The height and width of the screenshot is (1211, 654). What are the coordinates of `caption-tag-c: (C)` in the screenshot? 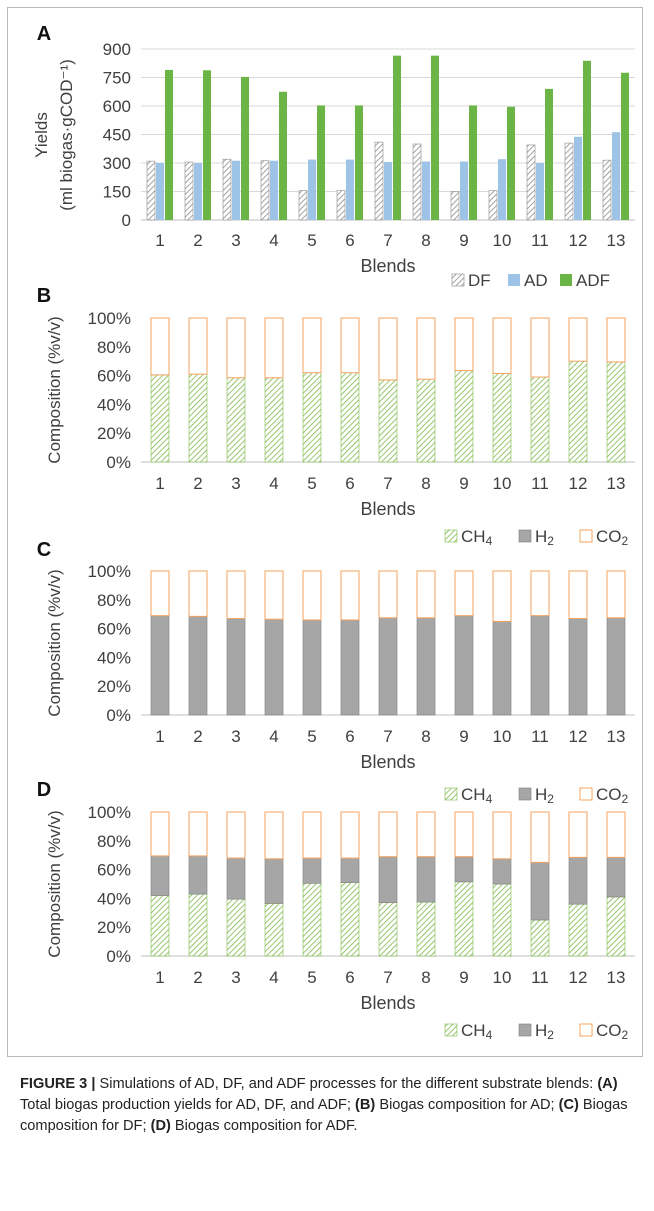 It's located at (568, 1105).